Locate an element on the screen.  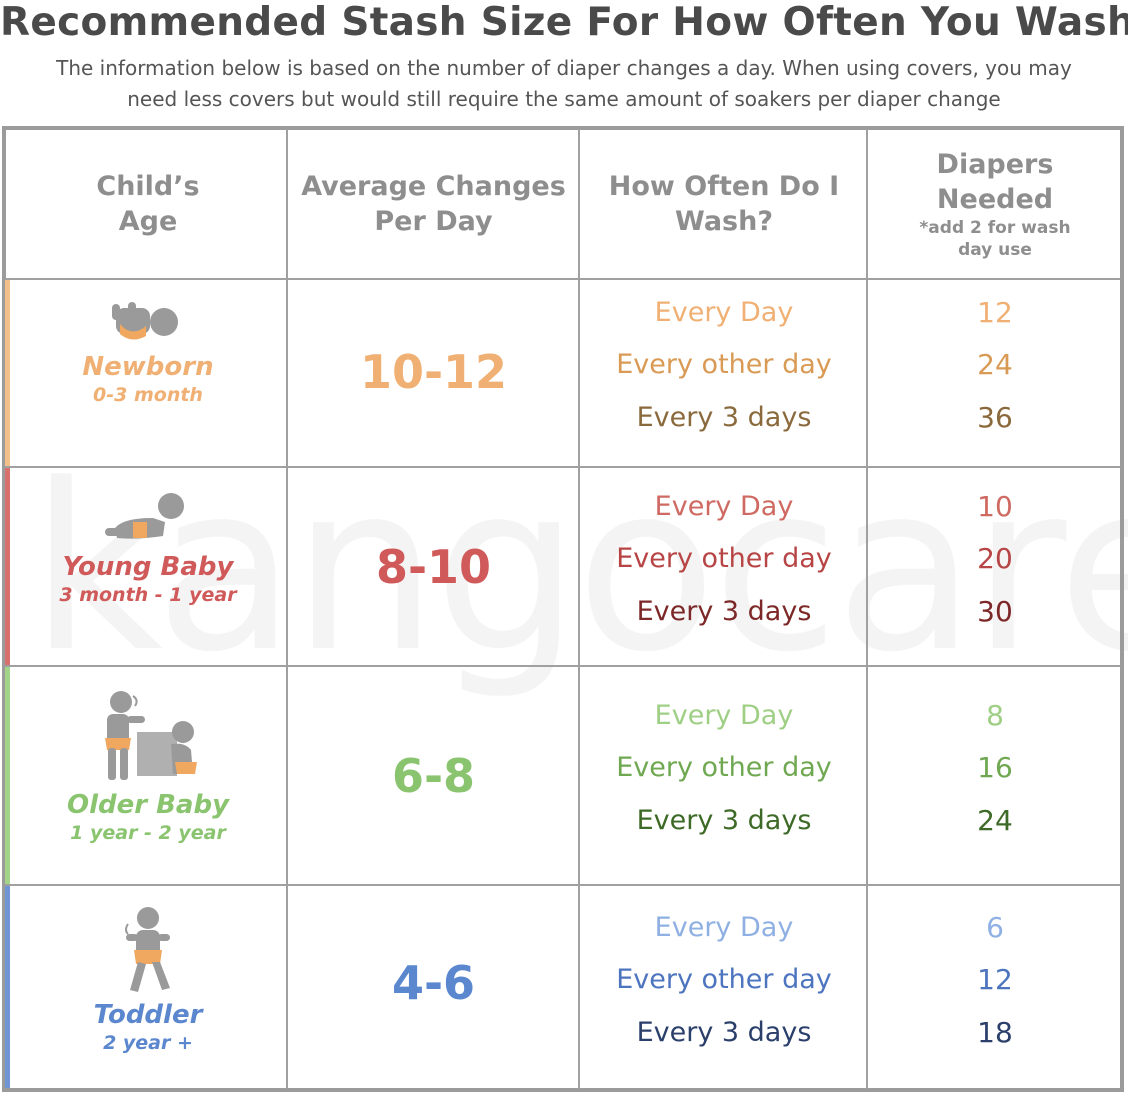
avg-changes: 6-8 is located at coordinates (433, 776).